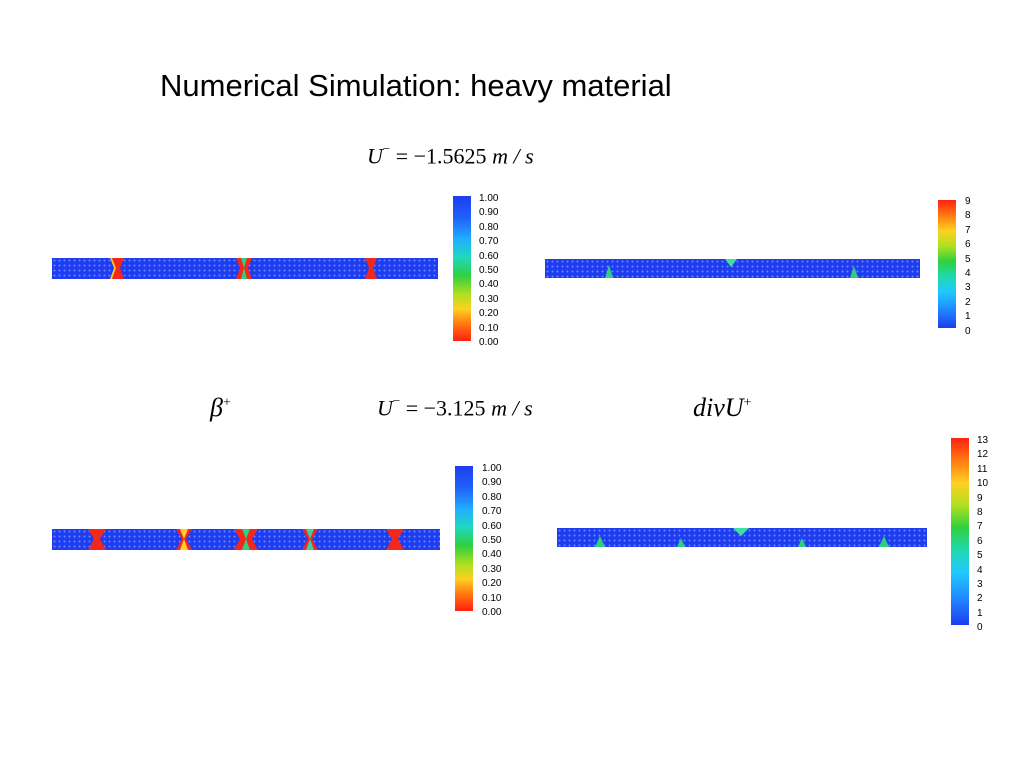 The image size is (1024, 768). I want to click on beta-plus-label: β+, so click(220, 408).